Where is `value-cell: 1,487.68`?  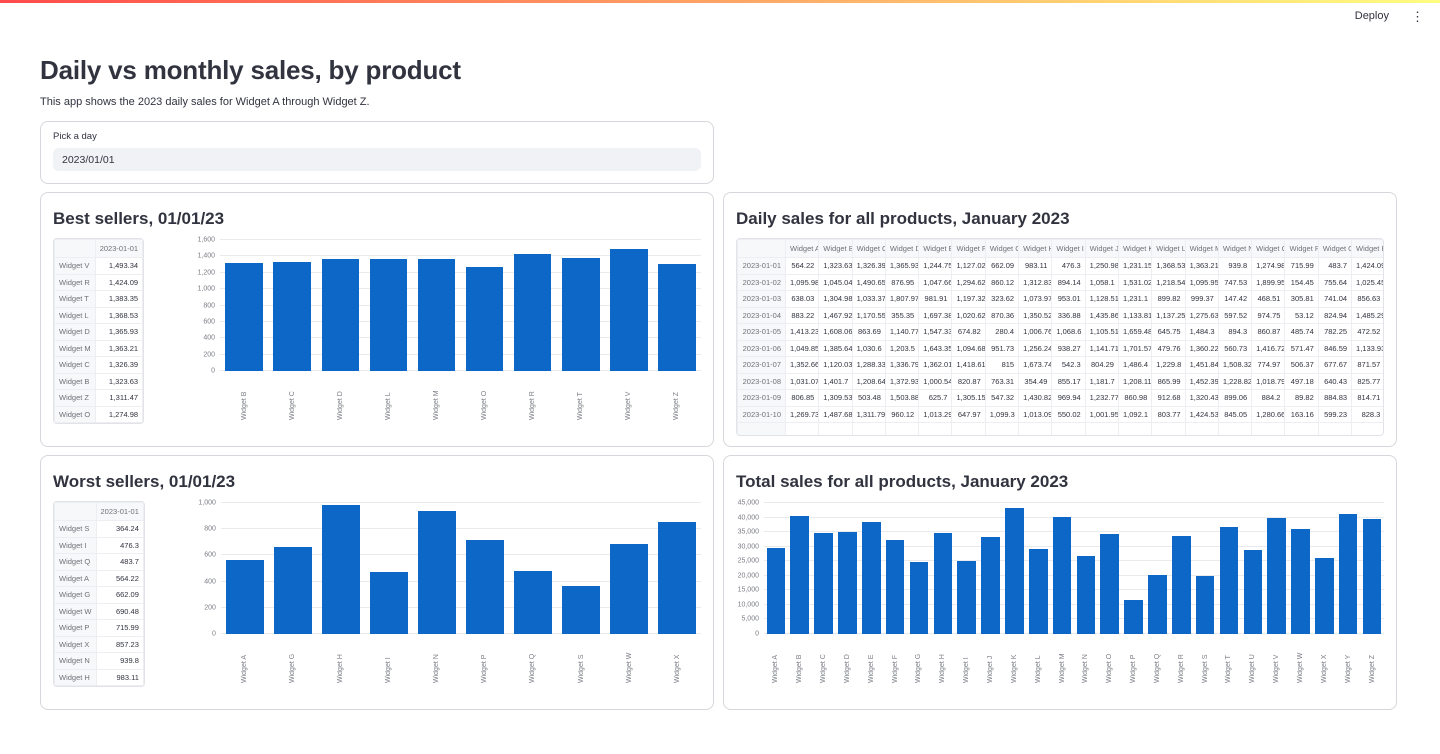
value-cell: 1,487.68 is located at coordinates (835, 414).